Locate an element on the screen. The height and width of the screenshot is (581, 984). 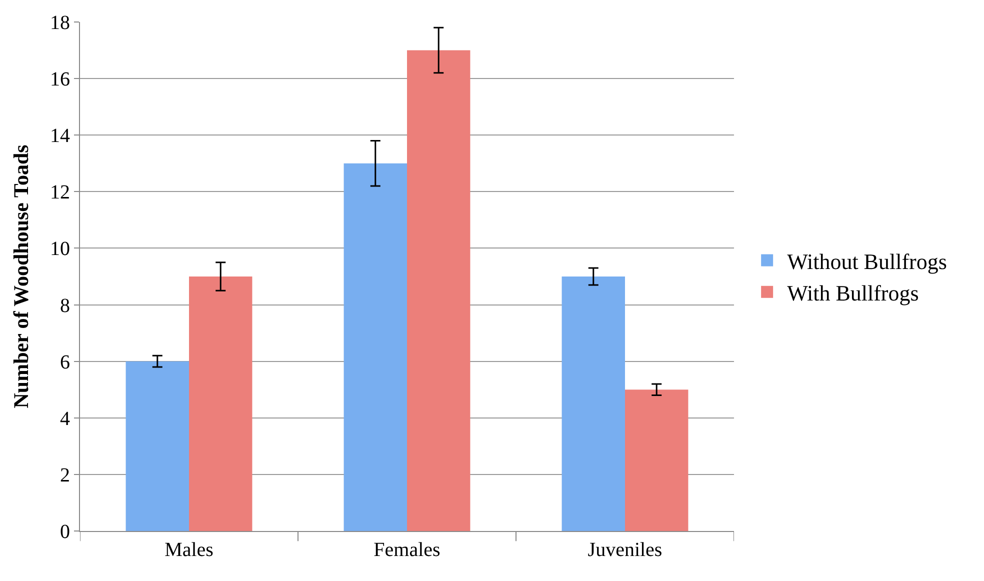
y-tick-label: 16 is located at coordinates (60, 79).